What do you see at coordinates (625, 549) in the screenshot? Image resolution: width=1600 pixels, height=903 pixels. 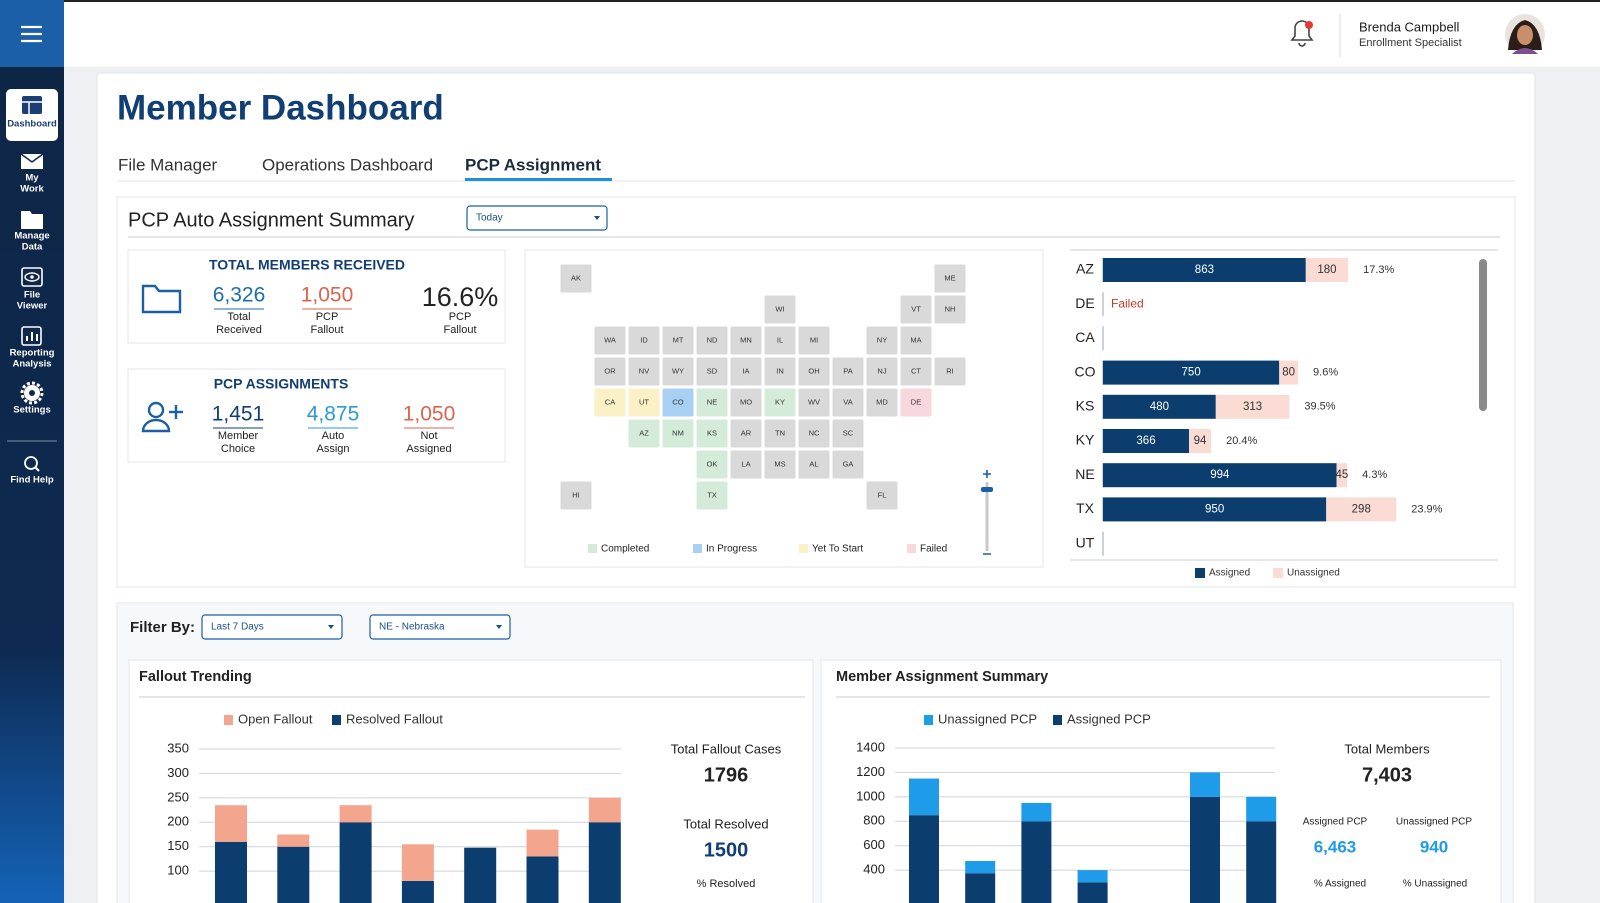 I see `legend-label: Completed` at bounding box center [625, 549].